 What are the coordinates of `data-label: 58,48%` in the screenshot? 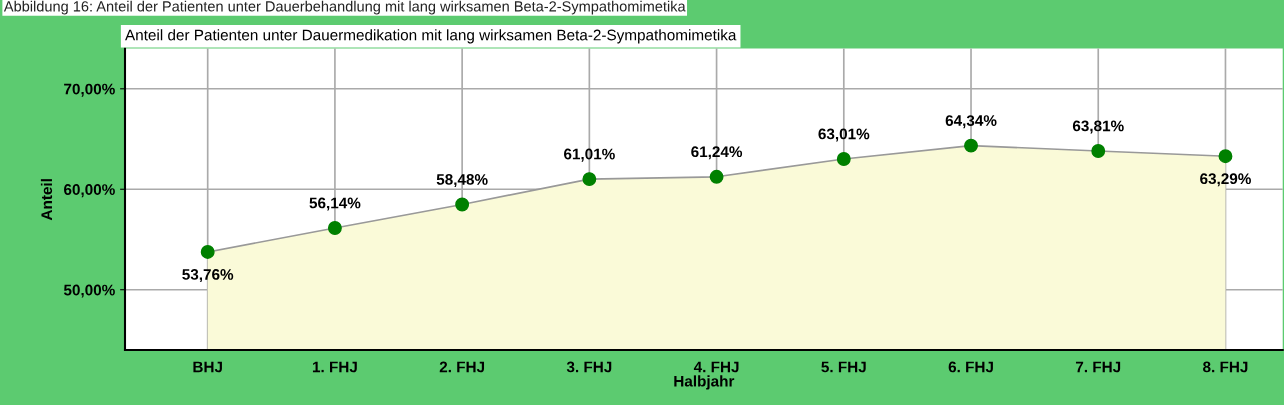 It's located at (462, 181).